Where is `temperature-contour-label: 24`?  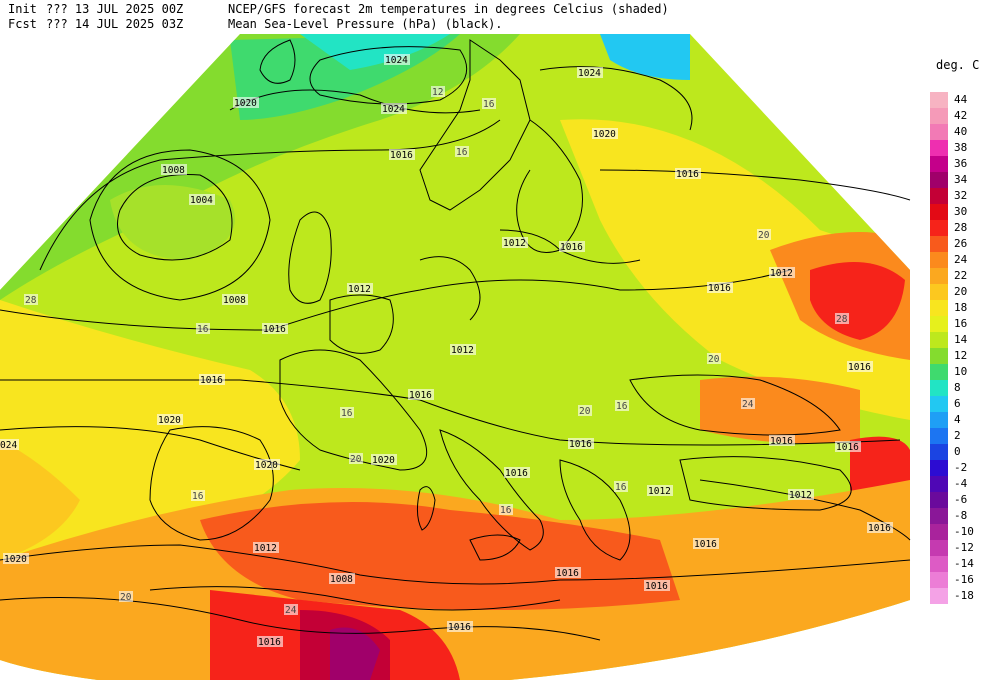
temperature-contour-label: 24 is located at coordinates (748, 404).